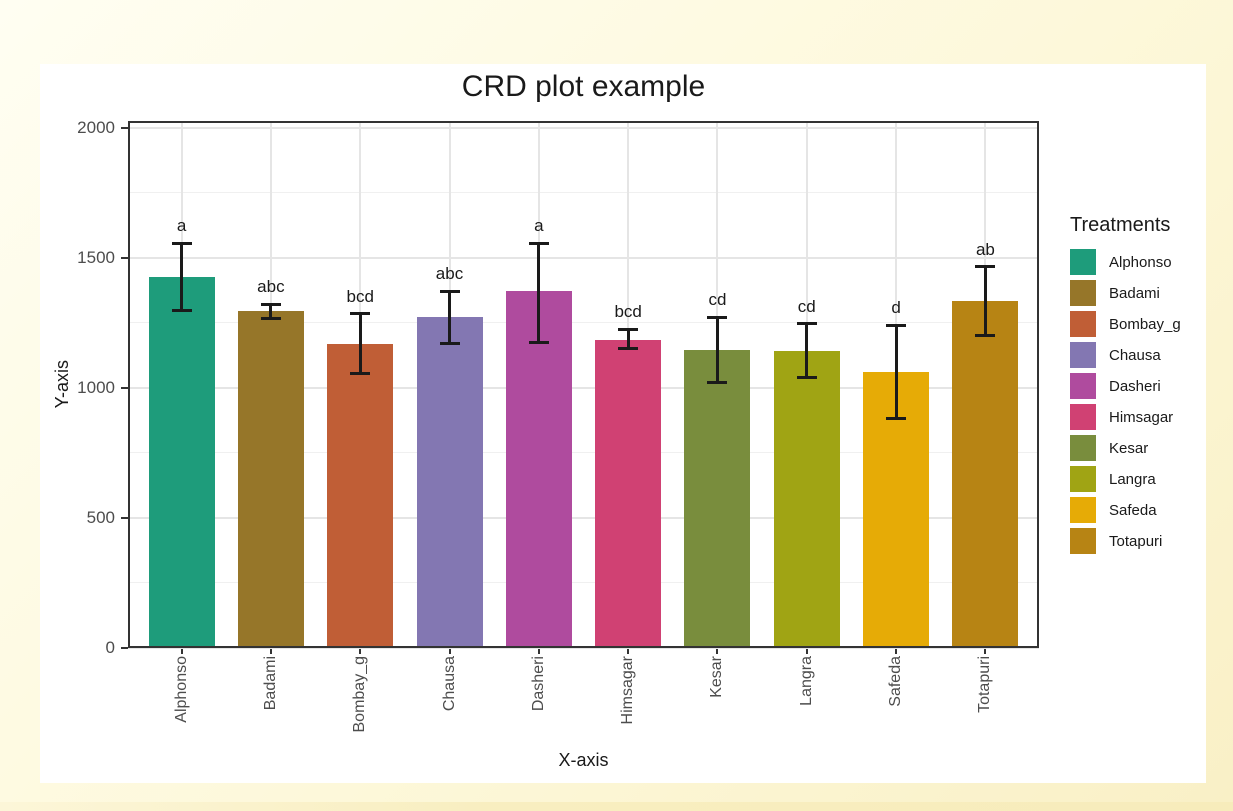 The height and width of the screenshot is (811, 1233). I want to click on x-tick-badami, so click(270, 651).